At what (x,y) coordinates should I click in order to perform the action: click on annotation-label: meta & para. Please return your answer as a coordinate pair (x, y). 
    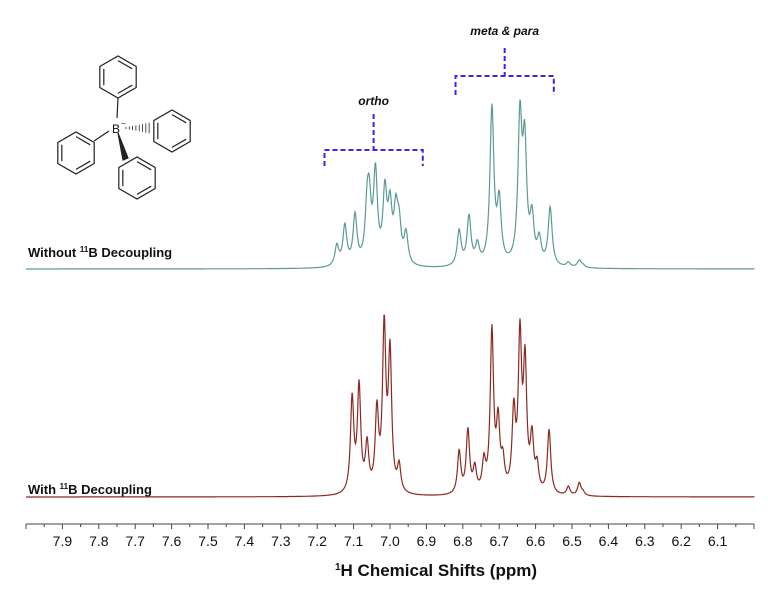
    Looking at the image, I should click on (504, 31).